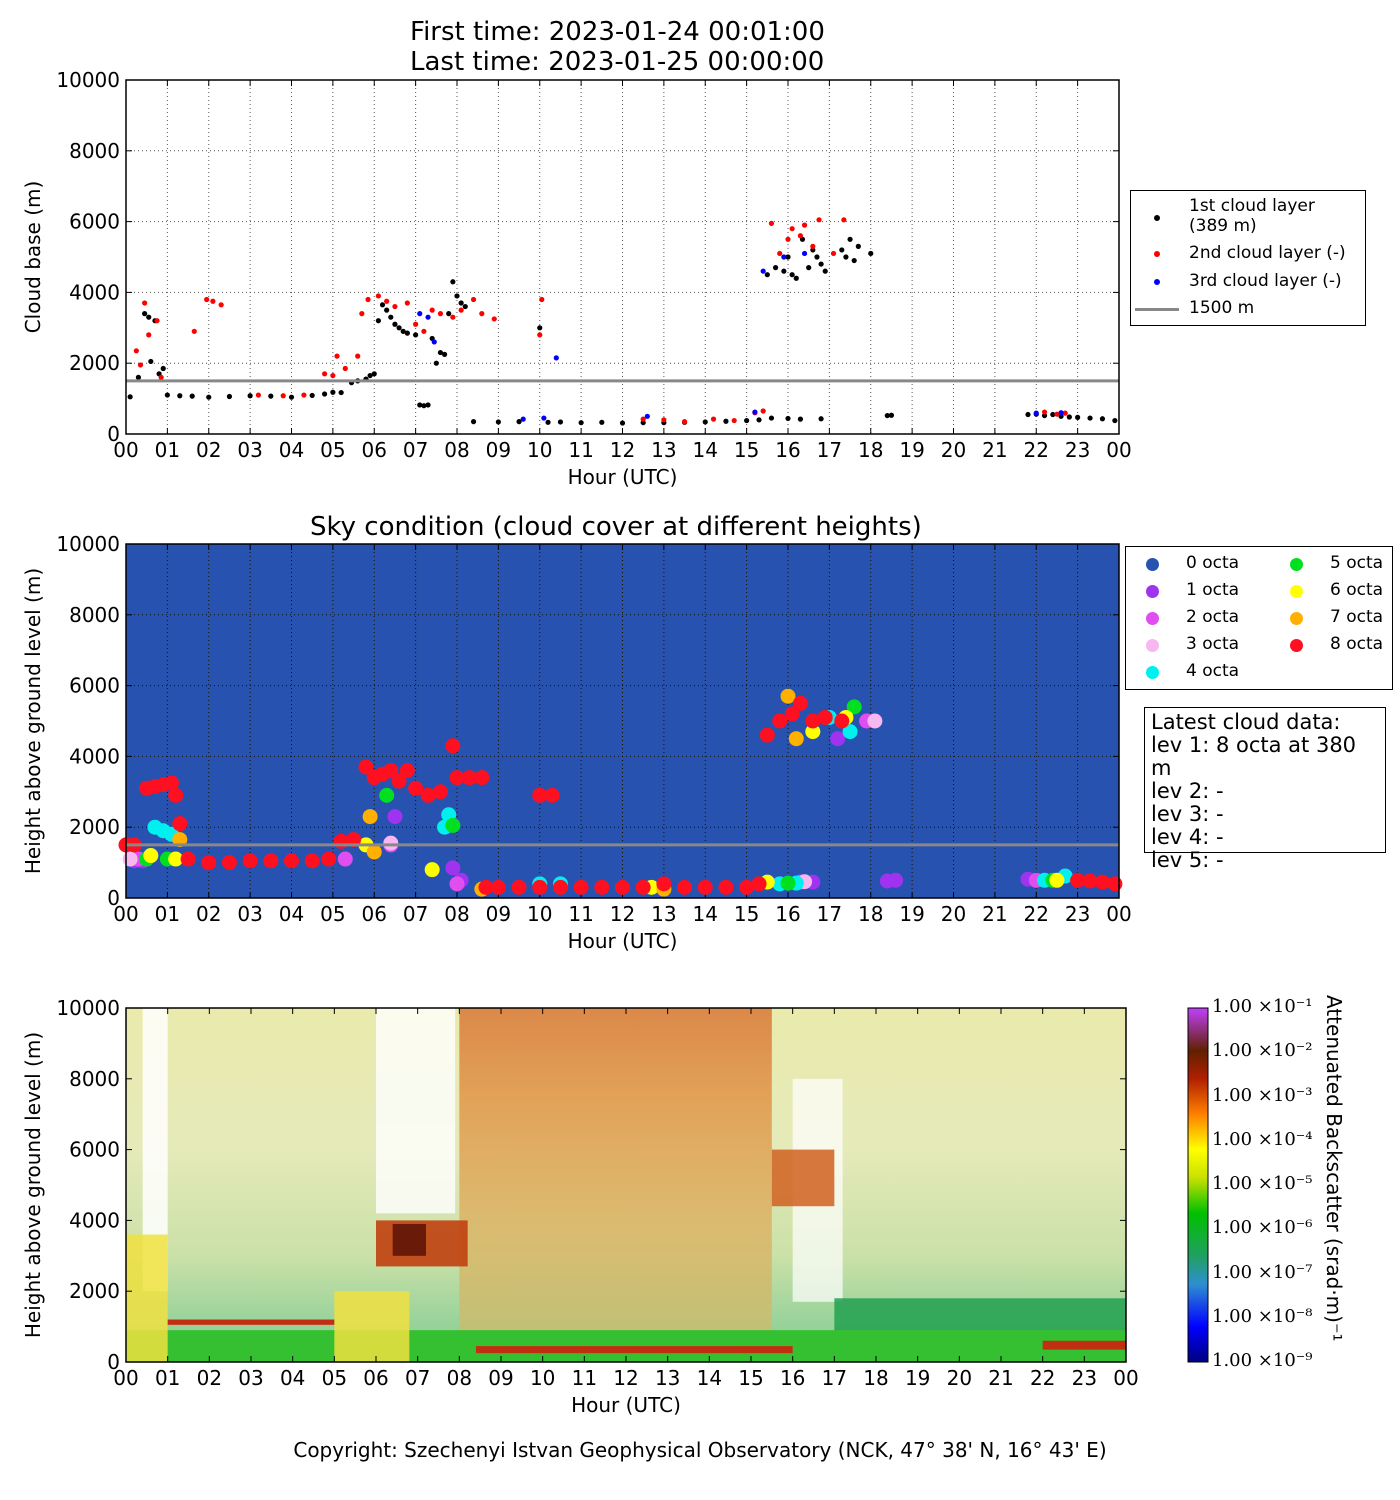 The width and height of the screenshot is (1400, 1500). Describe the element at coordinates (1213, 671) in the screenshot. I see `legend-octa-4-label: 4 octa` at that location.